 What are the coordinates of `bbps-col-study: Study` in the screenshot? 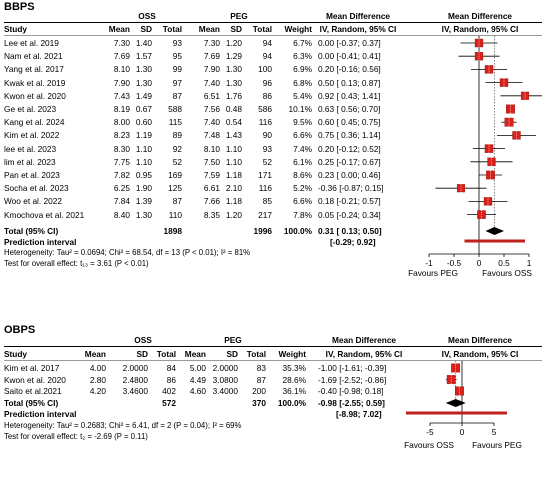 It's located at (16, 29).